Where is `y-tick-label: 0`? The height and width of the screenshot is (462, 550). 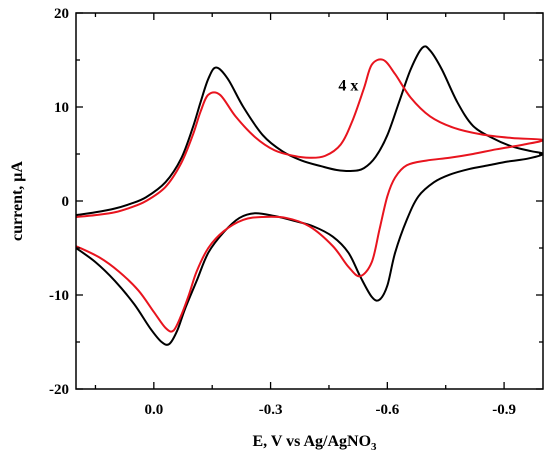 y-tick-label: 0 is located at coordinates (66, 202).